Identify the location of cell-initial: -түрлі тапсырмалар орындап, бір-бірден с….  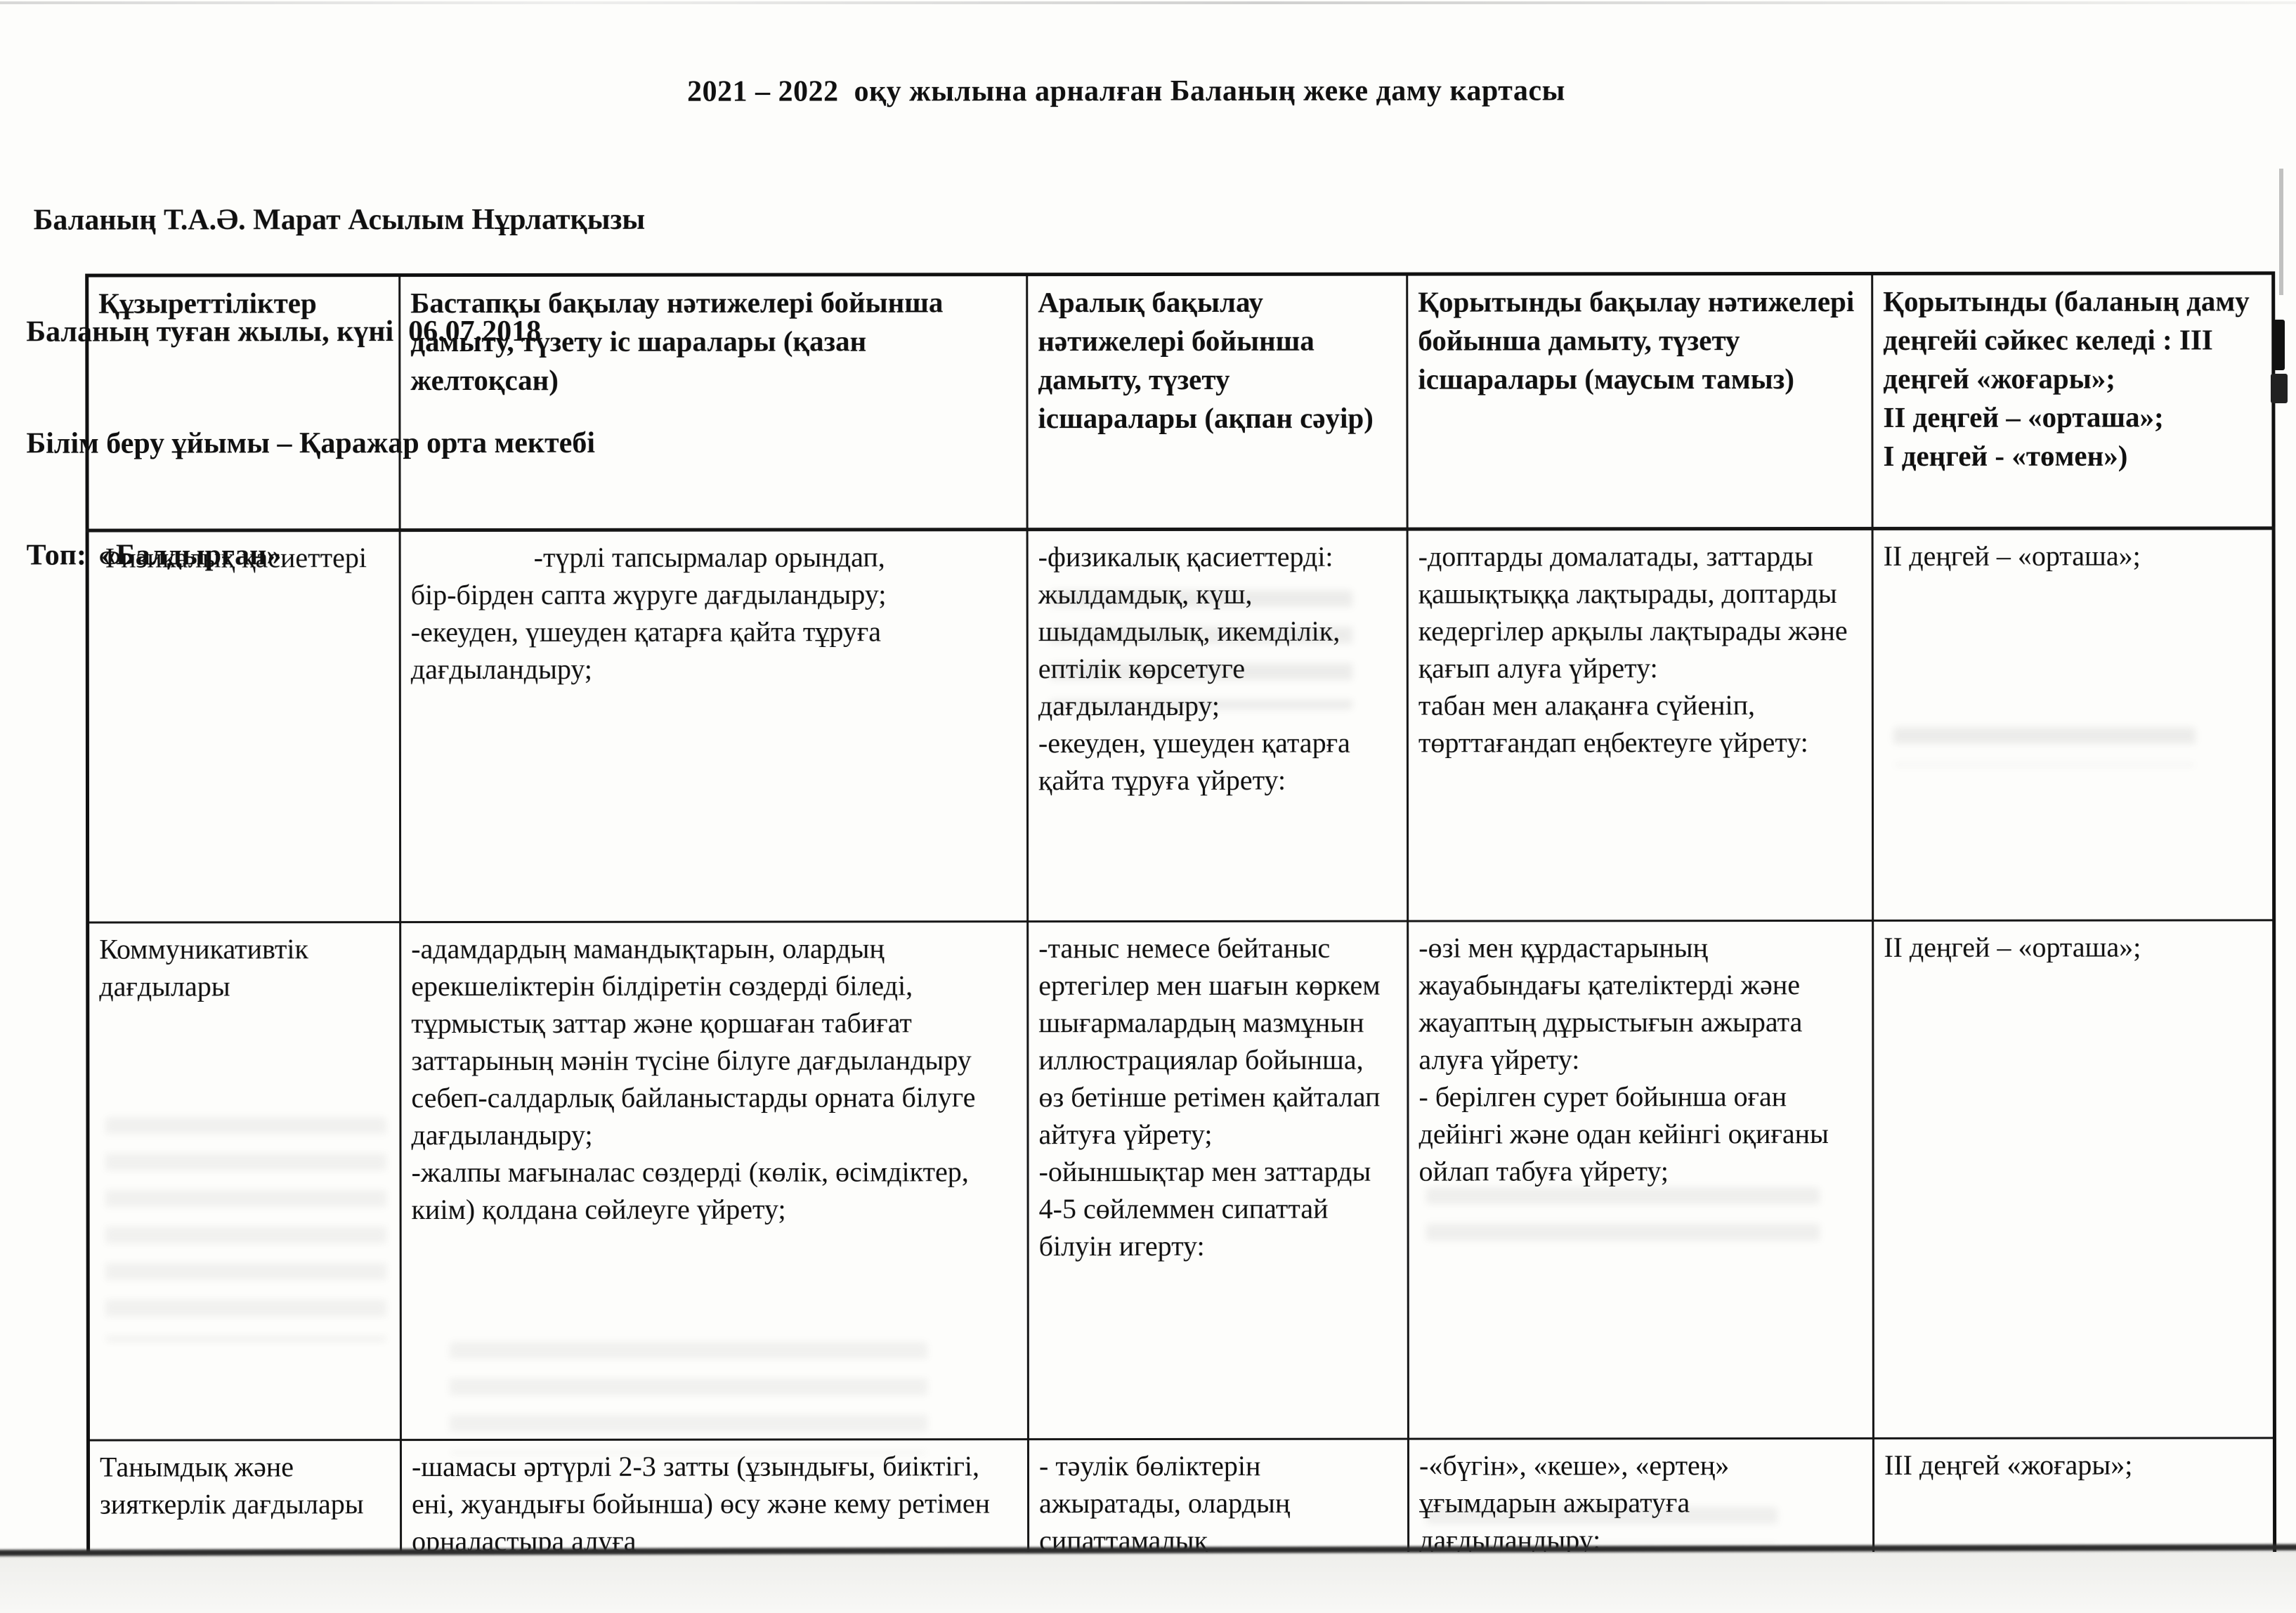
(714, 725).